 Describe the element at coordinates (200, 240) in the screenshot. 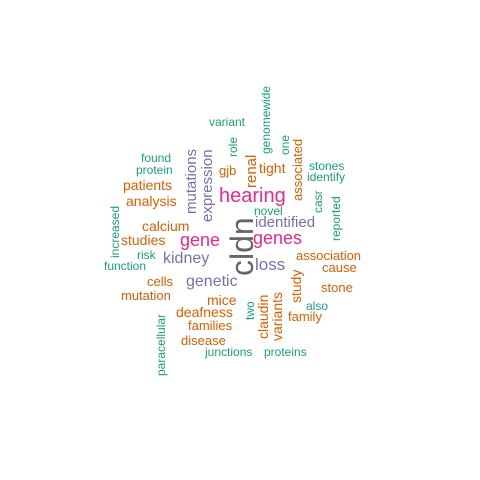

I see `word-gene: gene` at that location.